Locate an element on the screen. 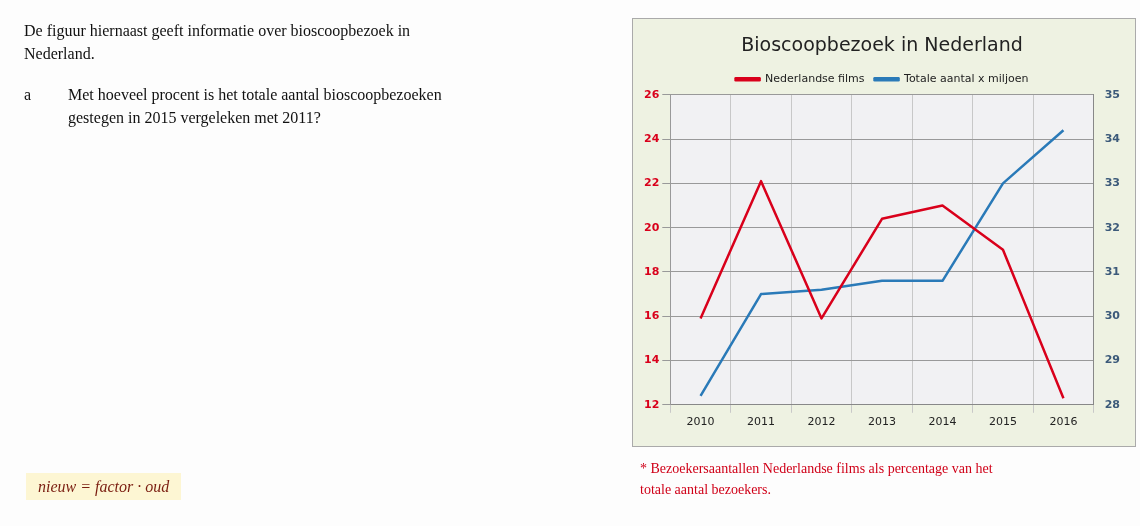 The width and height of the screenshot is (1140, 526). text: a is located at coordinates (28, 95).